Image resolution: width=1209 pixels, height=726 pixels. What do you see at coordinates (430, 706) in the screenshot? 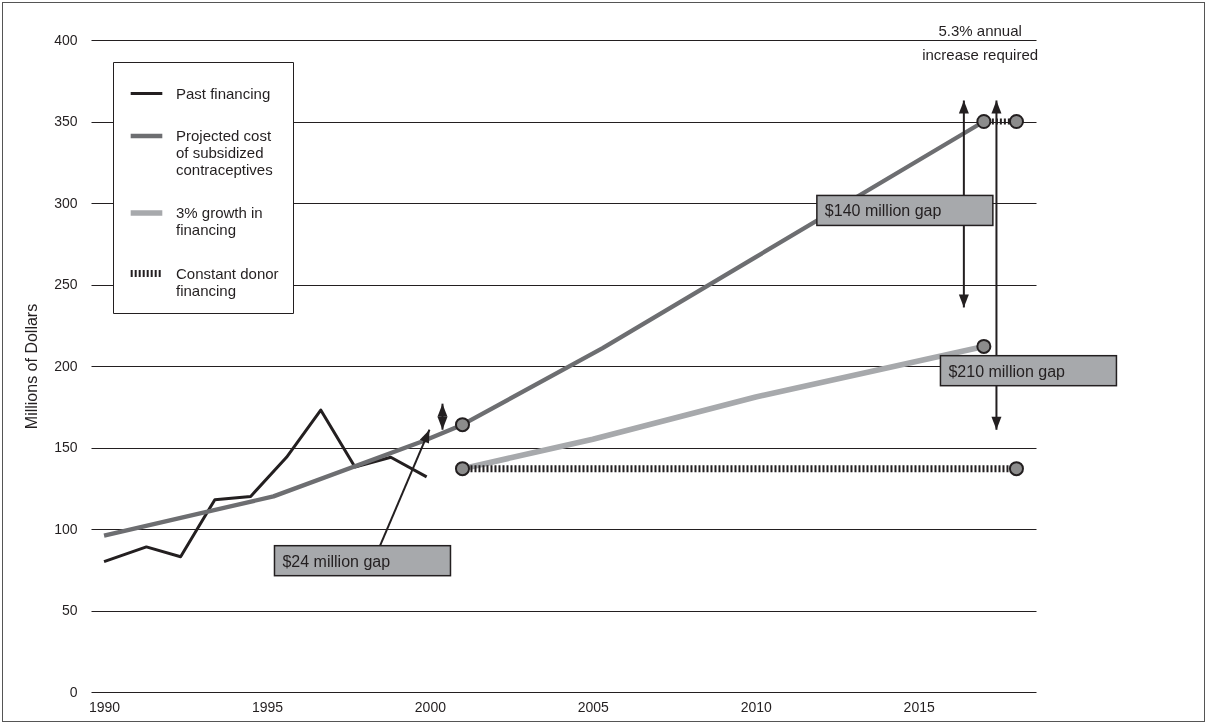
I see `x-tick-label: 2000` at bounding box center [430, 706].